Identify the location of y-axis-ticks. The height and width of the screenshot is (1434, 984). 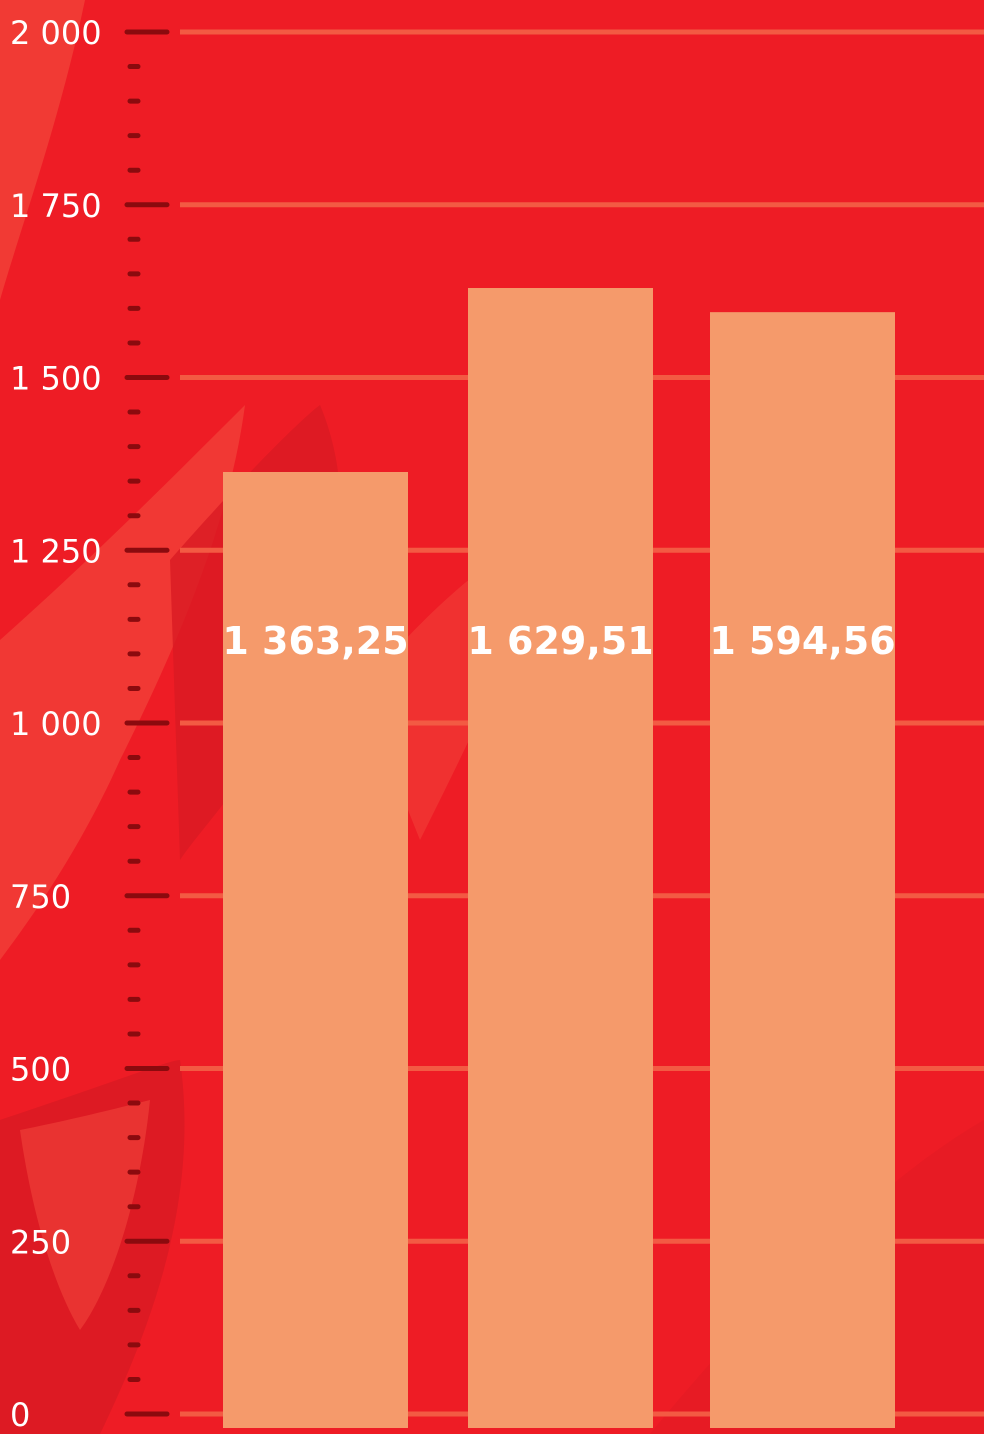
(147, 723).